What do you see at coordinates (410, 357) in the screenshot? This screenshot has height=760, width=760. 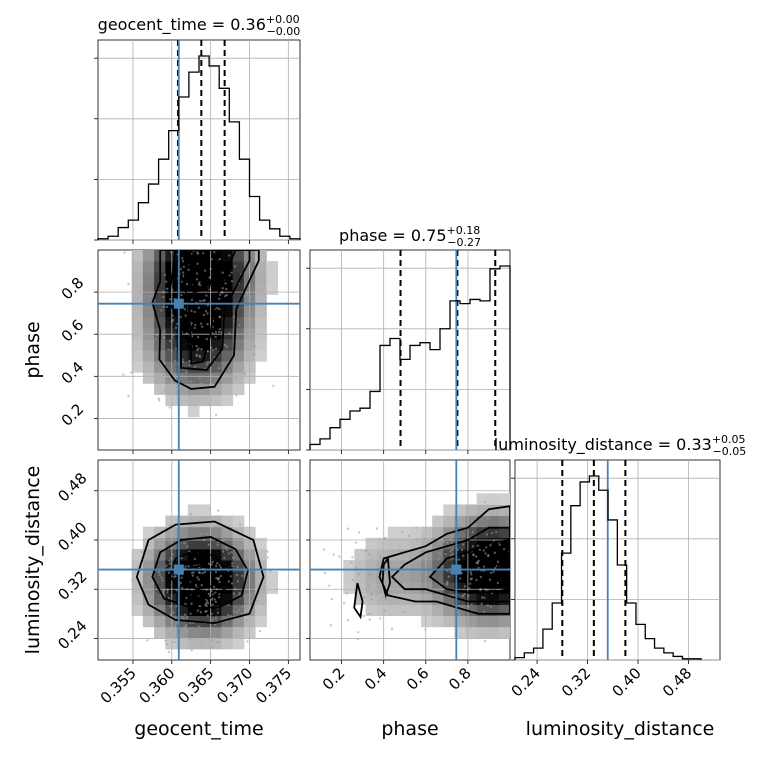 I see `phase-histogram-steps` at bounding box center [410, 357].